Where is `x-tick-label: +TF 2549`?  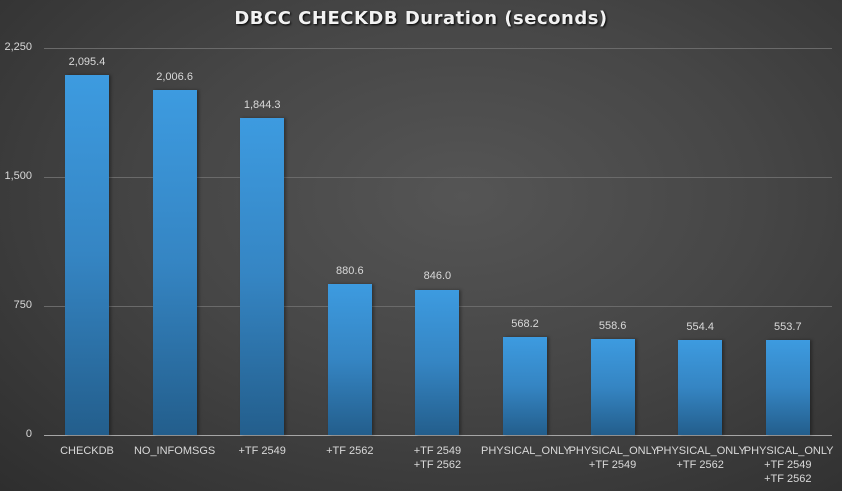 x-tick-label: +TF 2549 is located at coordinates (262, 451).